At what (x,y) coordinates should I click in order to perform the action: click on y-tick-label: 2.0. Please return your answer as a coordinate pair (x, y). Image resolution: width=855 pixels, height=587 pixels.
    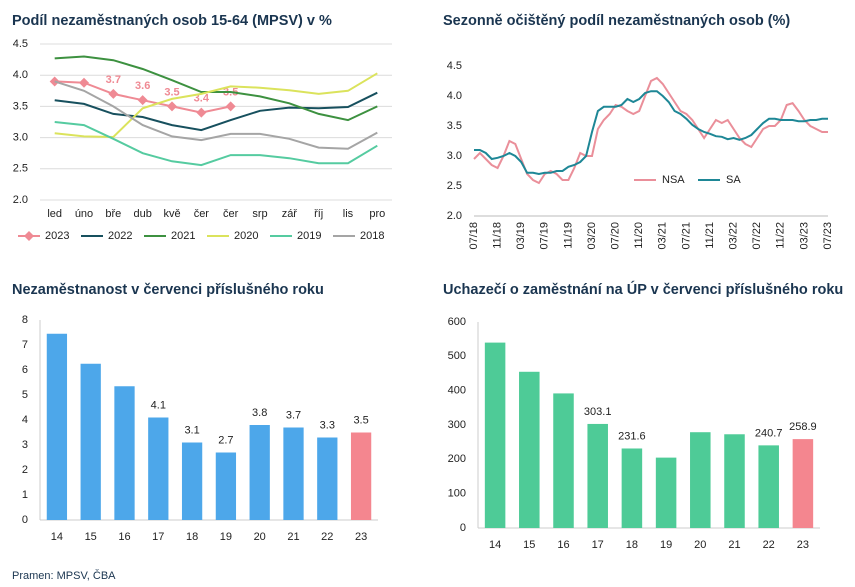
    Looking at the image, I should click on (454, 216).